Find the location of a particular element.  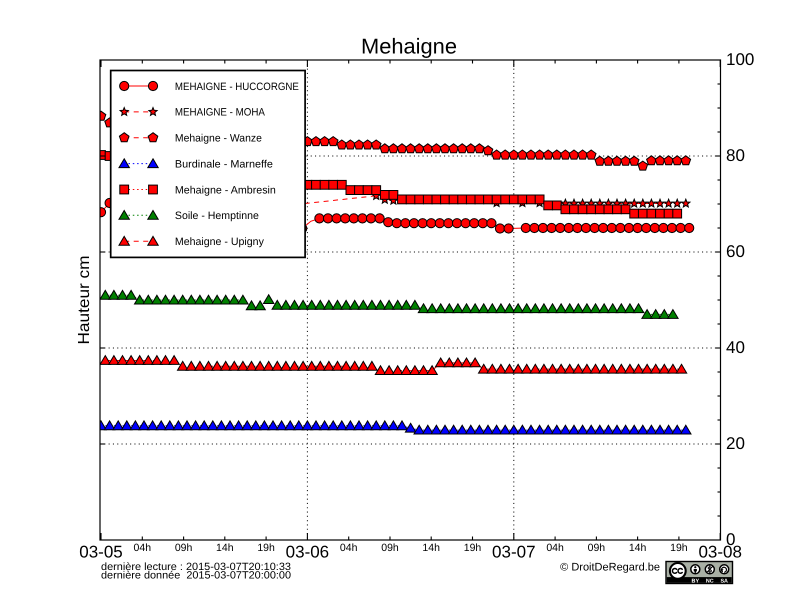

svg-text: Mehaigne - Ambresin is located at coordinates (225, 190).